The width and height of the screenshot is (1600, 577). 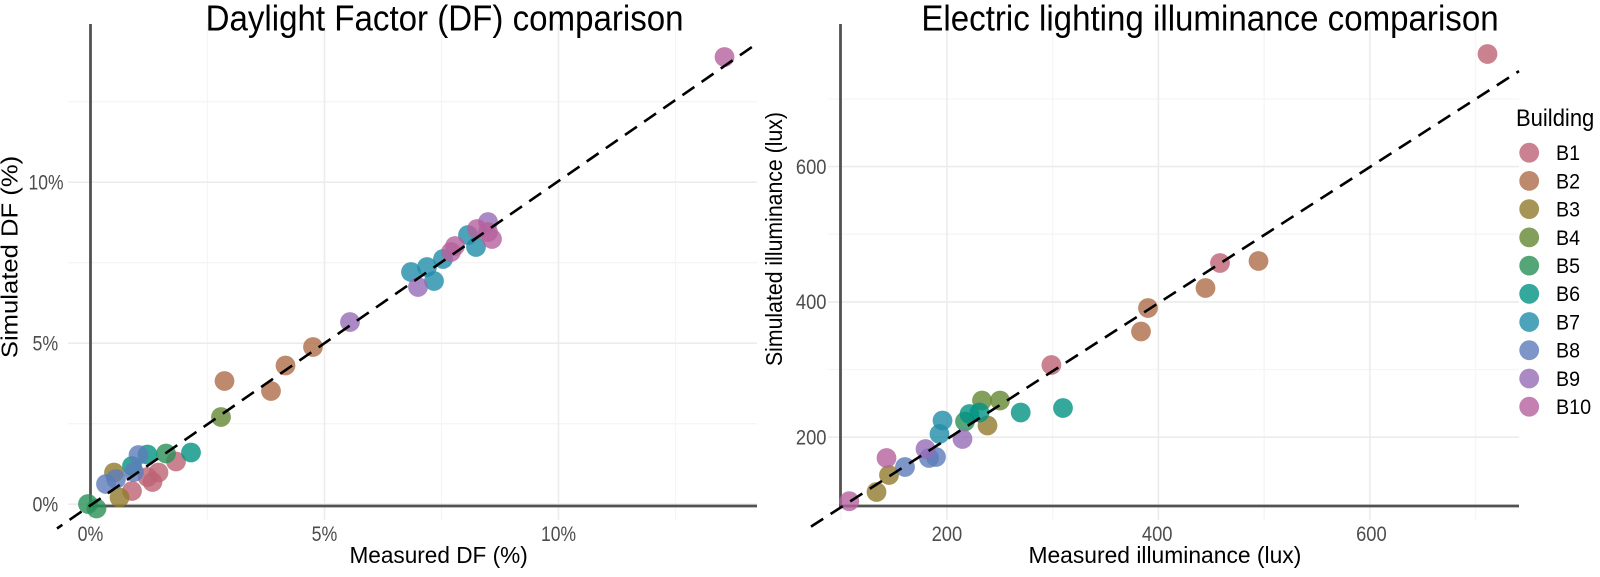 I want to click on svg-text:Electric lighting illuminance: Electric lighting illuminance comparison, so click(x=1209, y=19).